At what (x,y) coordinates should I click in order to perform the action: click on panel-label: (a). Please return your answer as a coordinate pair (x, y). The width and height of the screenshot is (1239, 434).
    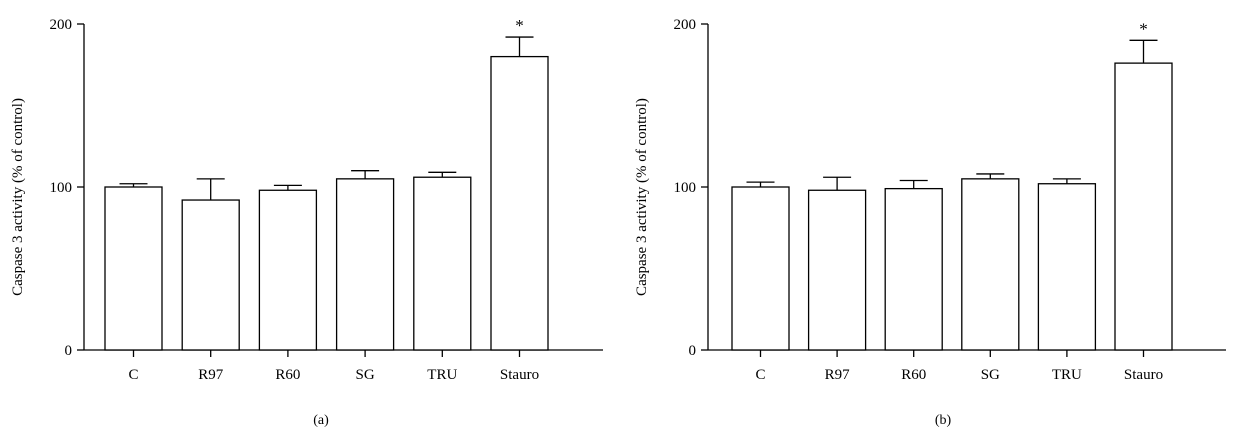
    Looking at the image, I should click on (321, 420).